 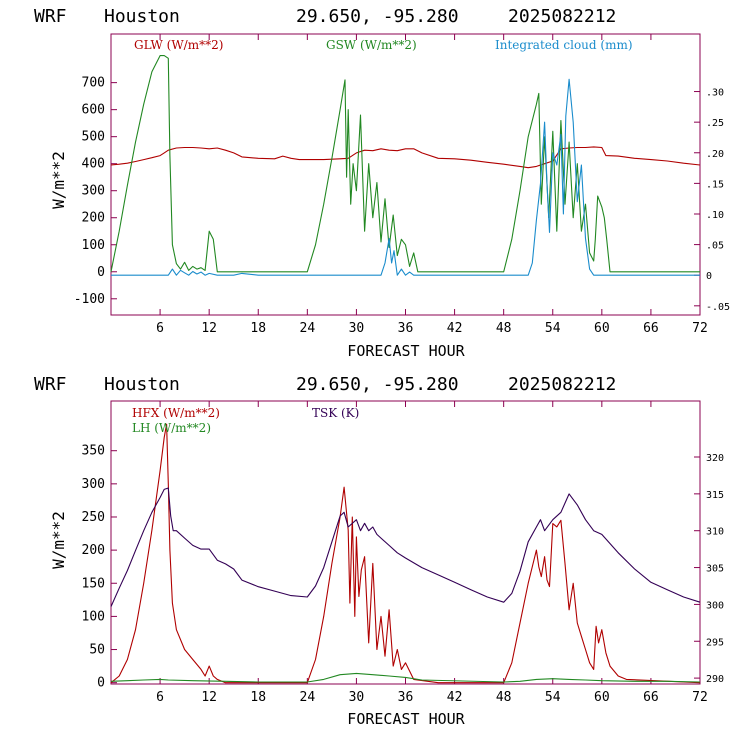 What do you see at coordinates (405, 157) in the screenshot?
I see `series-glw-line` at bounding box center [405, 157].